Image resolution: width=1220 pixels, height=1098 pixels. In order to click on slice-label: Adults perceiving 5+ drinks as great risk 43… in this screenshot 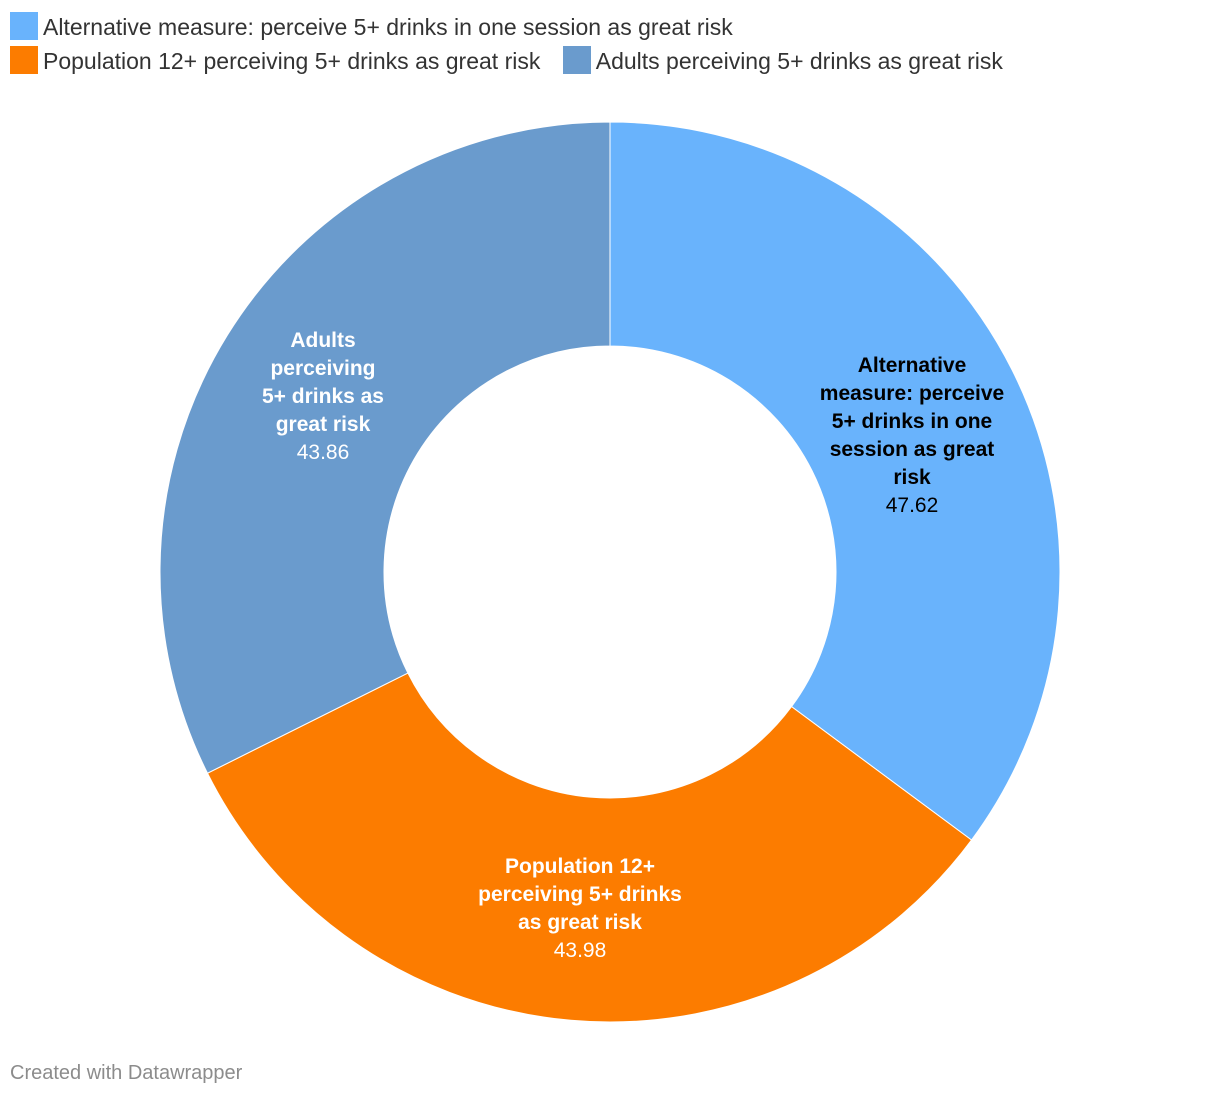, I will do `click(323, 396)`.